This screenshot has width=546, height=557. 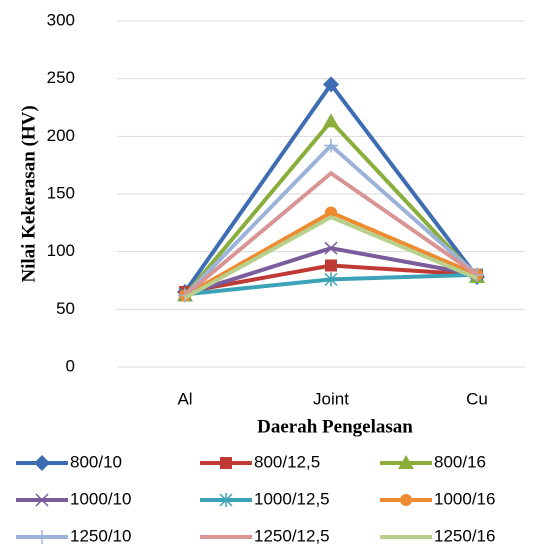 What do you see at coordinates (70, 365) in the screenshot?
I see `y-tick-label: 0` at bounding box center [70, 365].